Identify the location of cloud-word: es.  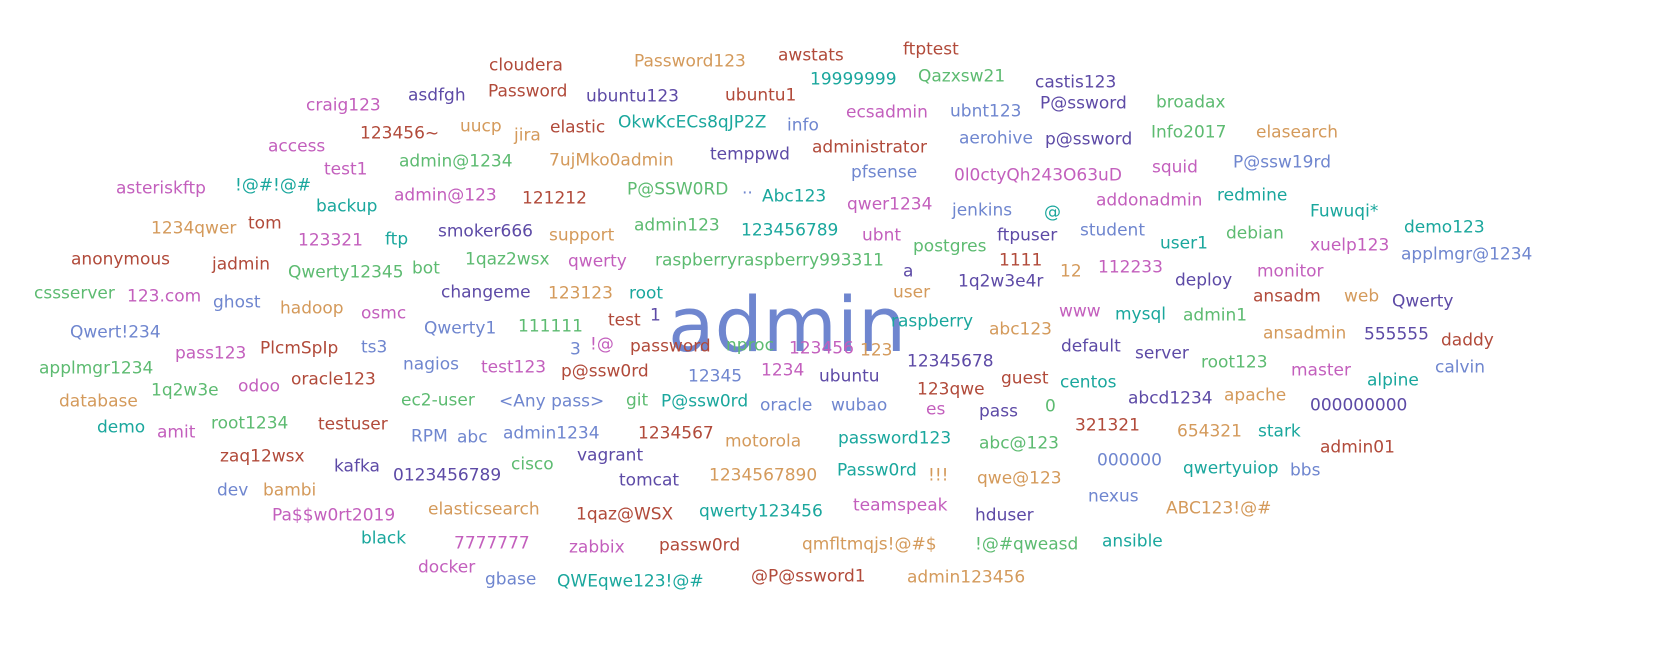
(936, 409).